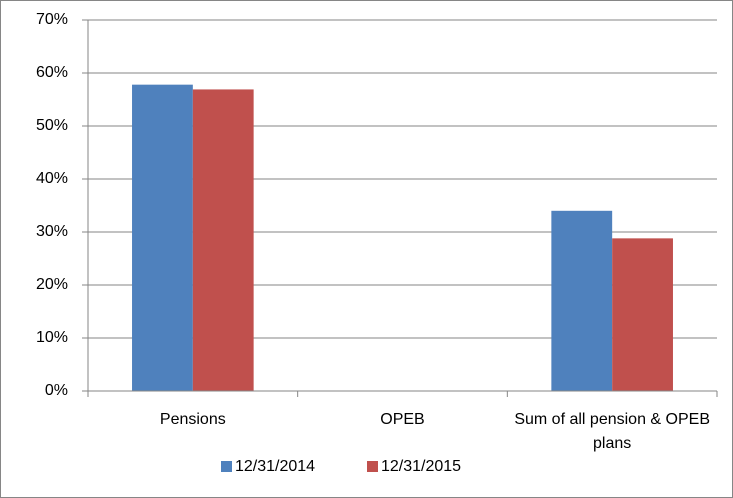 This screenshot has width=733, height=498. What do you see at coordinates (192, 419) in the screenshot?
I see `x-tick-label: Pensions` at bounding box center [192, 419].